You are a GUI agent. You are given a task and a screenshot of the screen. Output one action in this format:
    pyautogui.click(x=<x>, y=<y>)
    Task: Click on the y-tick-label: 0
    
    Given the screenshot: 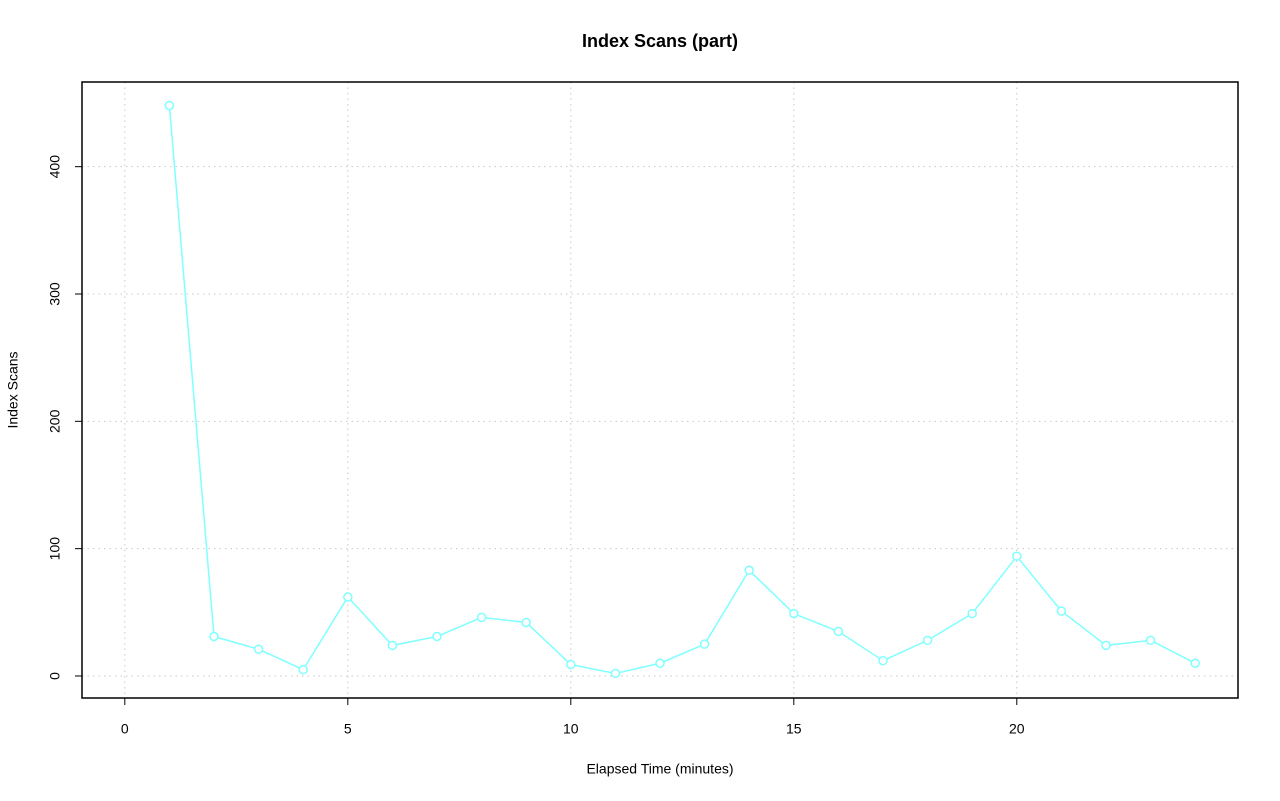 What is the action you would take?
    pyautogui.click(x=55, y=676)
    